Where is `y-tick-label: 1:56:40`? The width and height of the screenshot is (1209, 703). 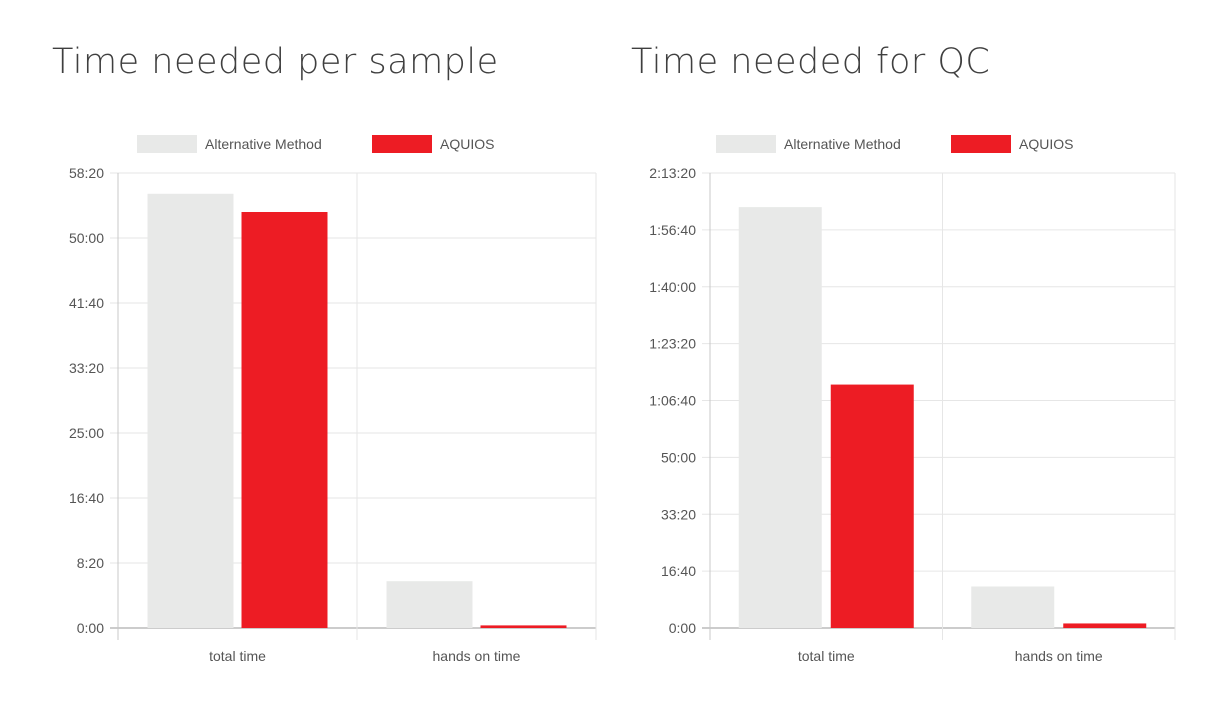
y-tick-label: 1:56:40 is located at coordinates (672, 230).